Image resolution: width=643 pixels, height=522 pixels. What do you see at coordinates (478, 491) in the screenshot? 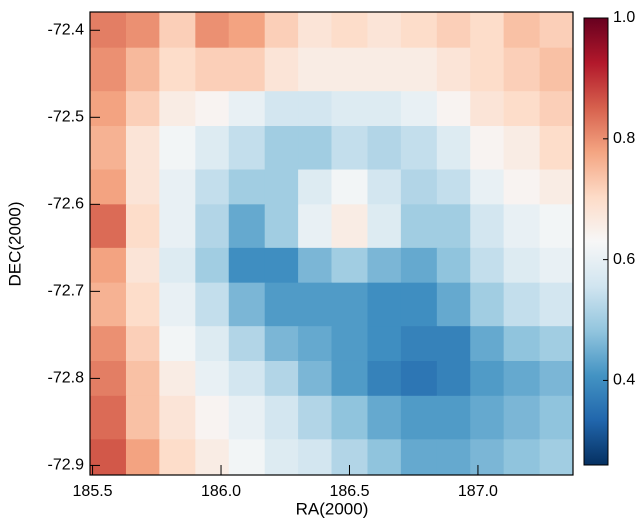
I see `x-tick-label: 187.0` at bounding box center [478, 491].